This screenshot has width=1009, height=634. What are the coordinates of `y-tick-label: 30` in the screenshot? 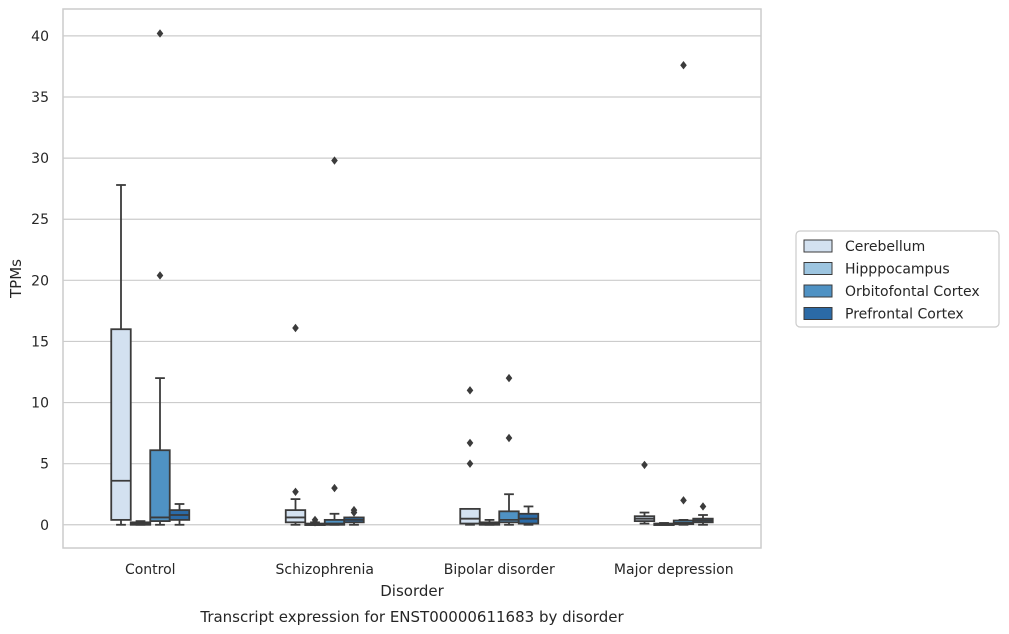 It's located at (40, 159).